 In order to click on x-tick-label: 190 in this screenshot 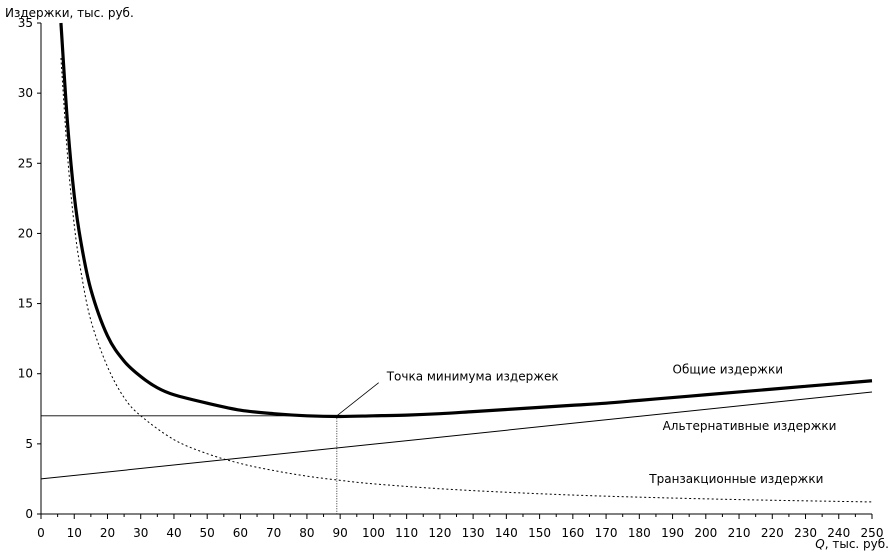, I will do `click(672, 533)`.